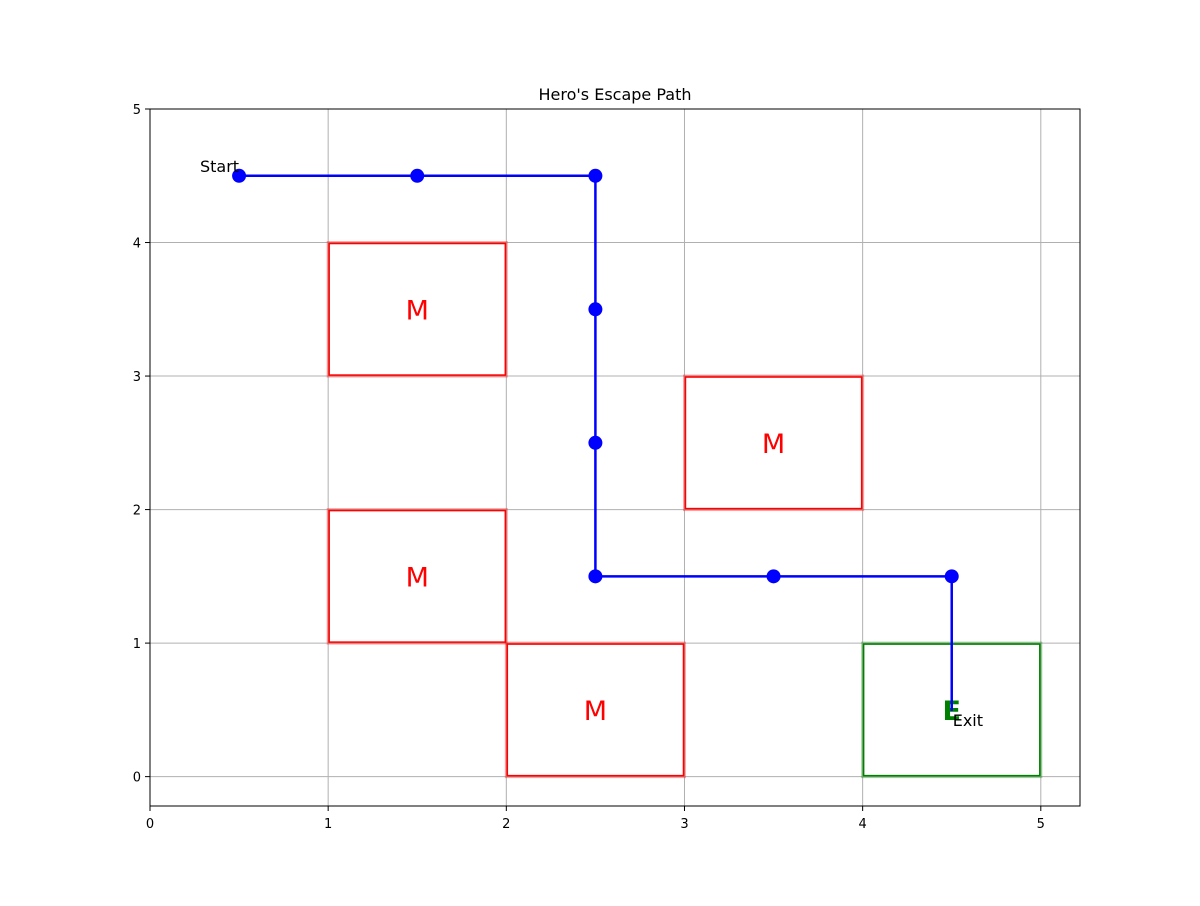  I want to click on x-tick-label: 5, so click(1041, 824).